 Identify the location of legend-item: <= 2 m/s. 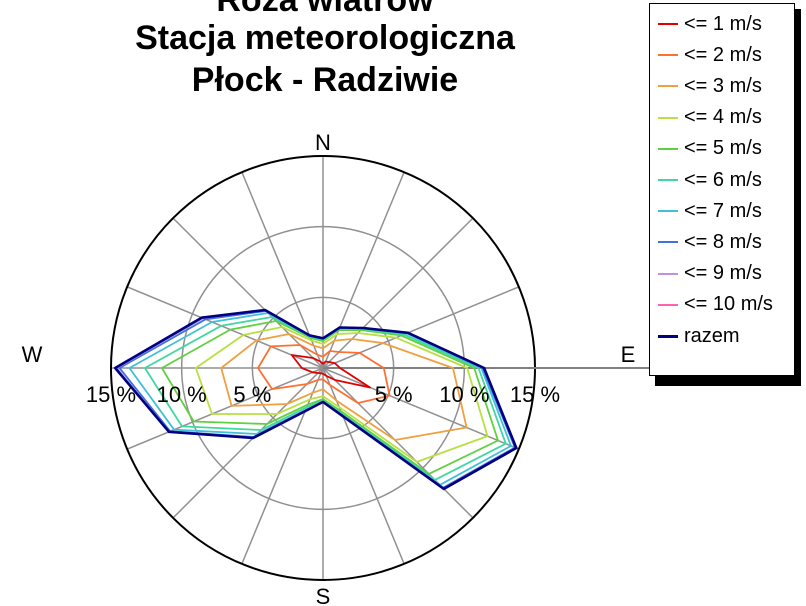
(710, 55).